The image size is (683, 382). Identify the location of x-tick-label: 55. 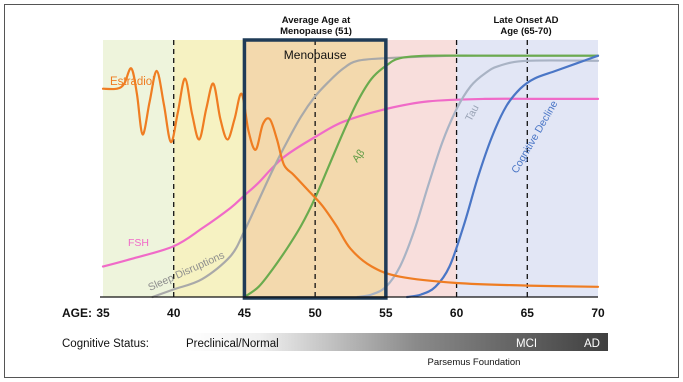
(386, 313).